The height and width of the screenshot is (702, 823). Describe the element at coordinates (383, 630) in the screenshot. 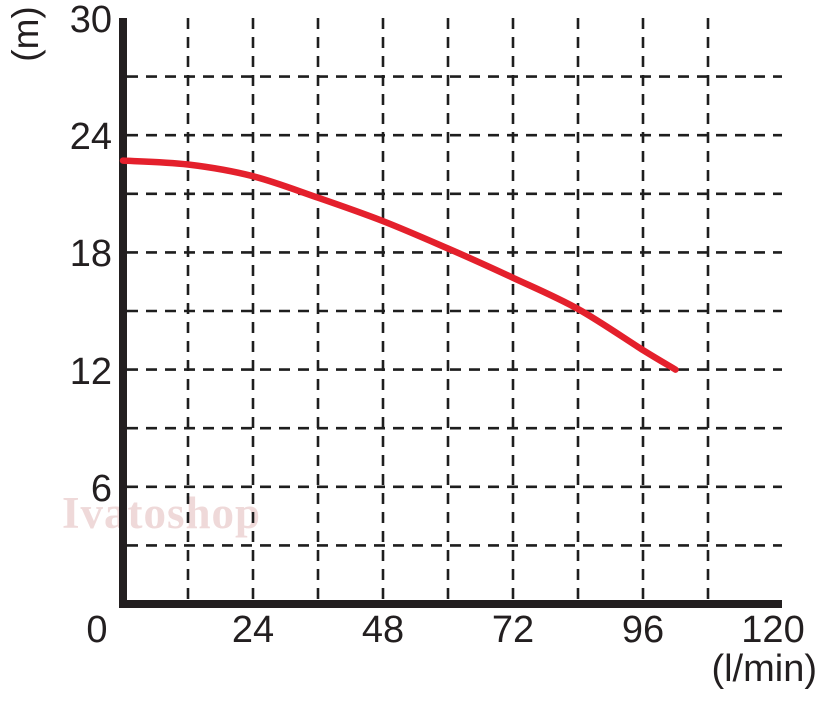

I see `x-tick-label: 48` at that location.